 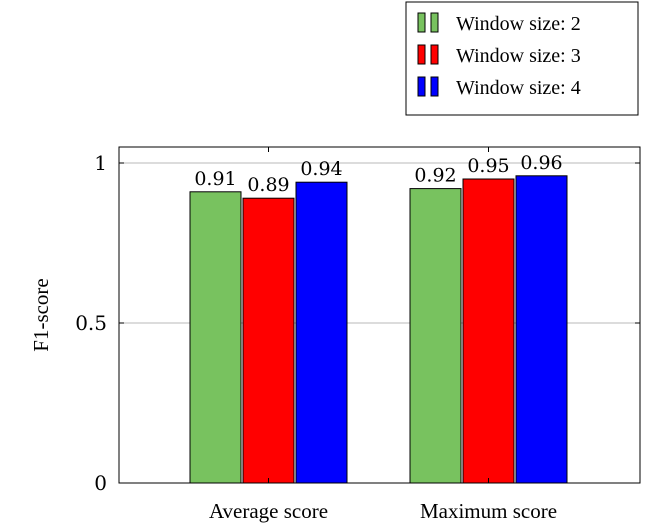 I want to click on legend-label: Window size: 3, so click(x=518, y=56).